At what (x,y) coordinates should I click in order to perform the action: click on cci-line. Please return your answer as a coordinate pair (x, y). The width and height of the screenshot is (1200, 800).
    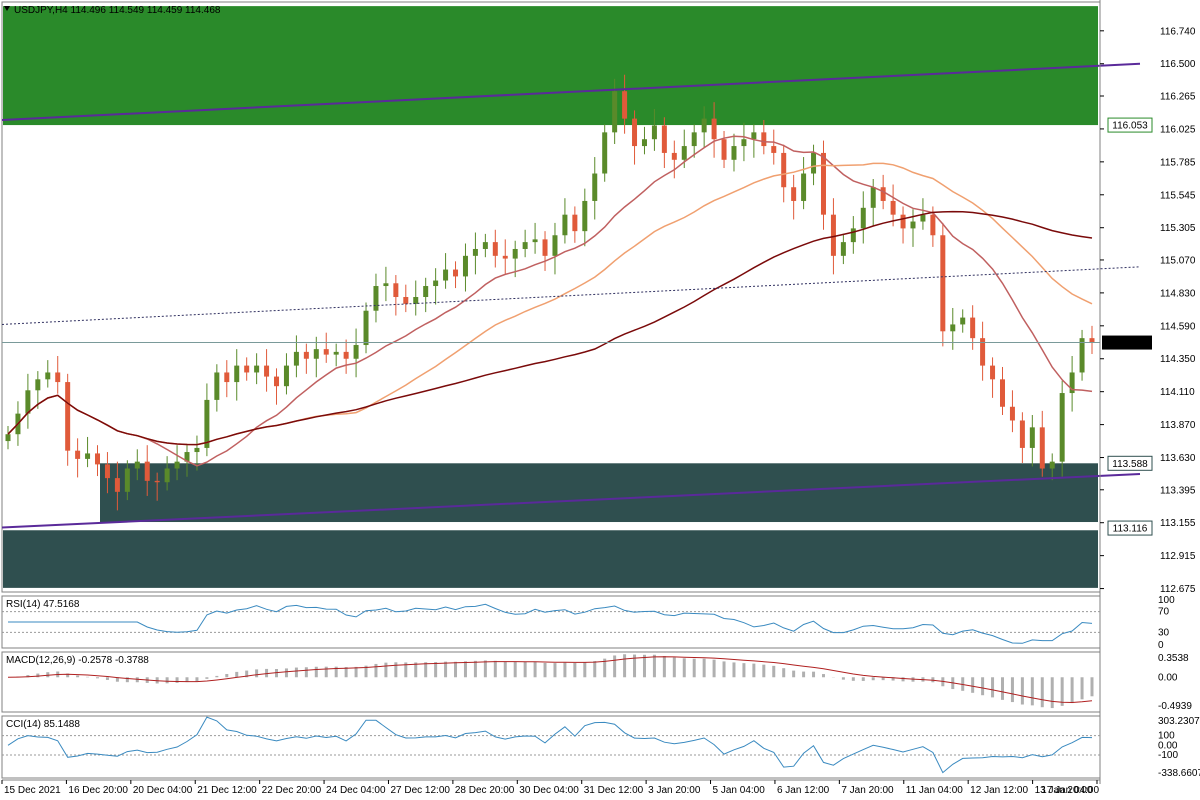
    Looking at the image, I should click on (550, 745).